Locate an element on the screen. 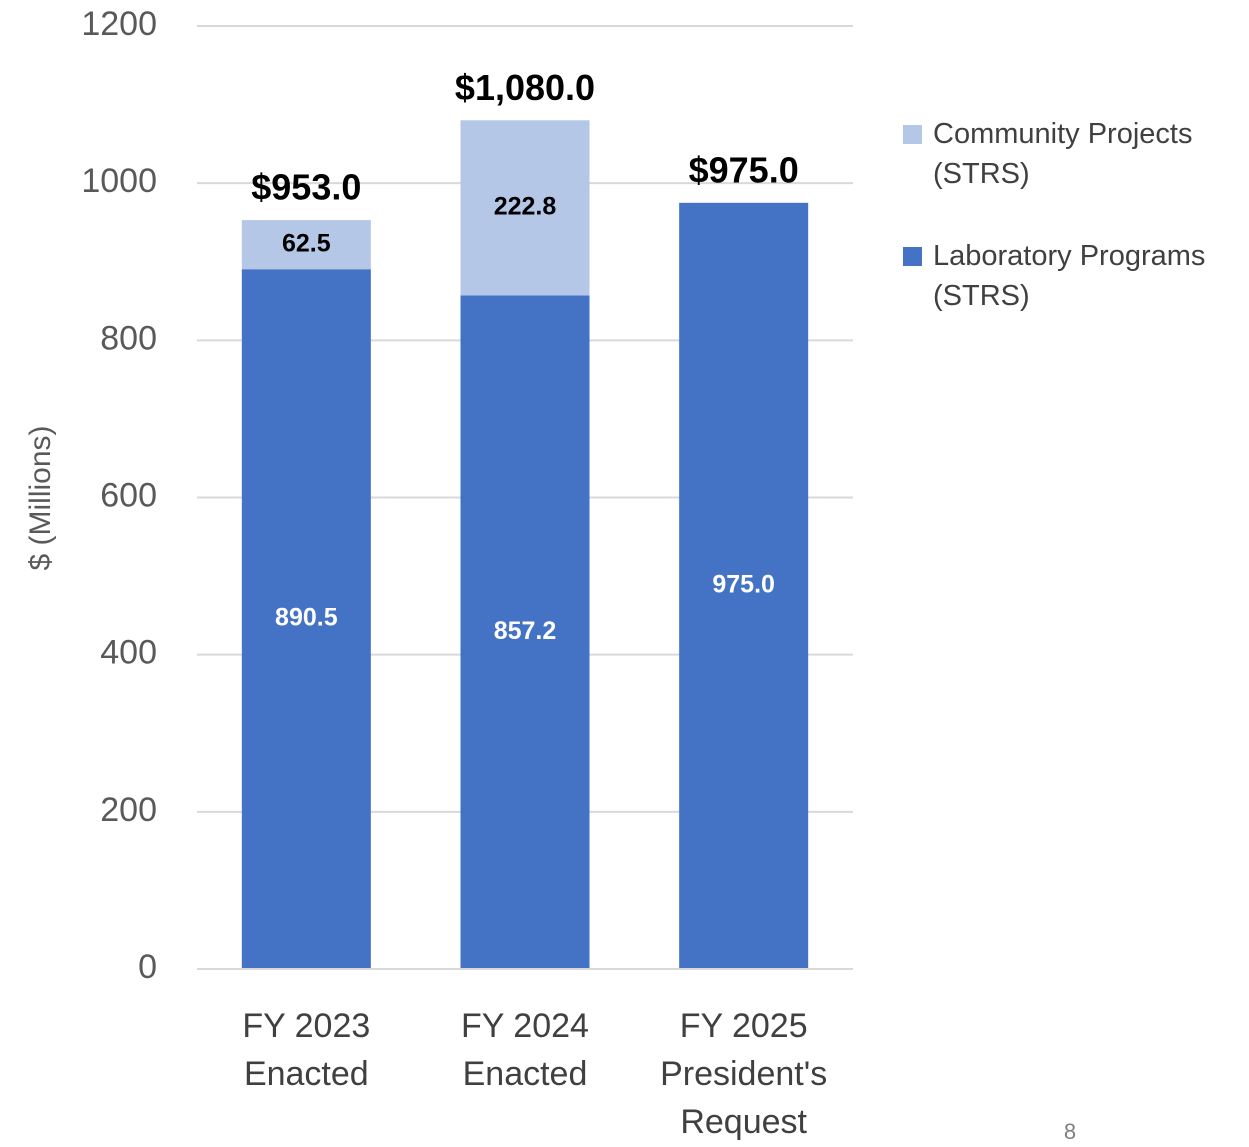 The image size is (1249, 1147). total-label: $1,080.0 is located at coordinates (525, 87).